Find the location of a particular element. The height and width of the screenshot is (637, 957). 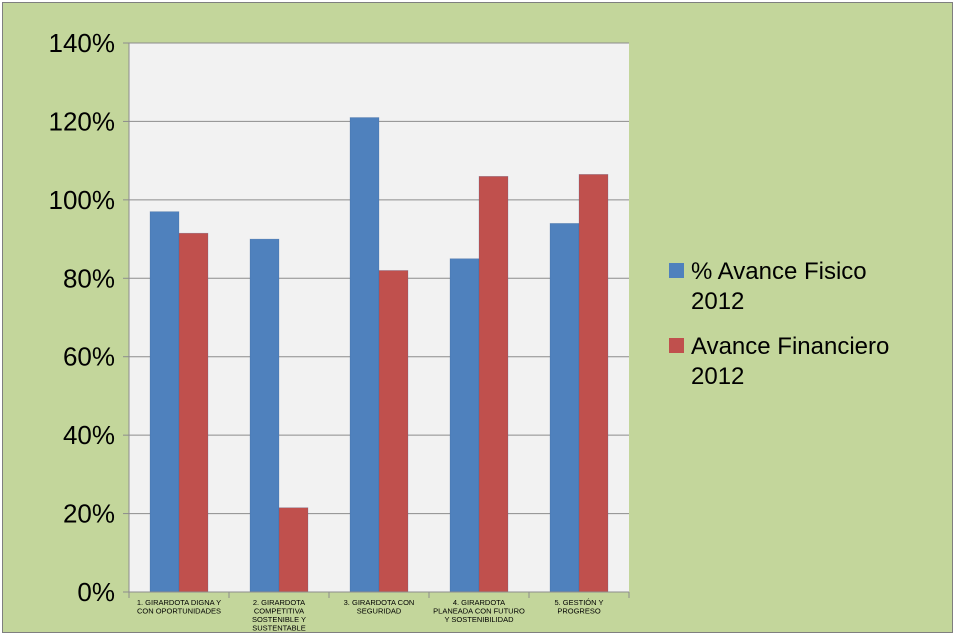

x-category-label: 5. GESTIÓN Y PROGRESO is located at coordinates (578, 607).